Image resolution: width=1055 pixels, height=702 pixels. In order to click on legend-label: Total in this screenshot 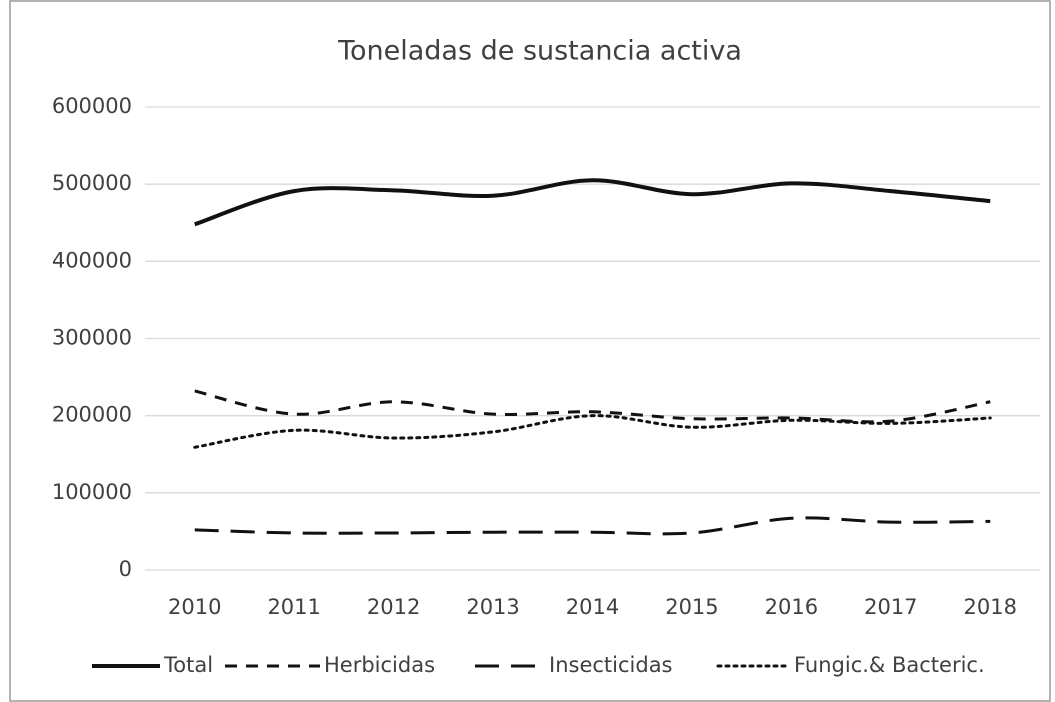, I will do `click(188, 665)`.